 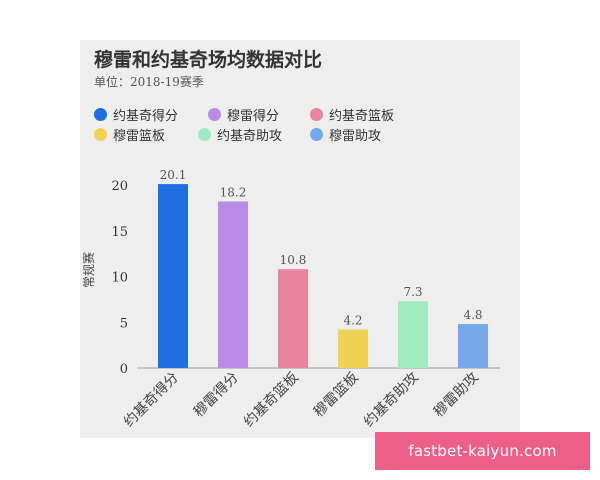 What do you see at coordinates (151, 400) in the screenshot?
I see `x-tick-label: 约基奇得分` at bounding box center [151, 400].